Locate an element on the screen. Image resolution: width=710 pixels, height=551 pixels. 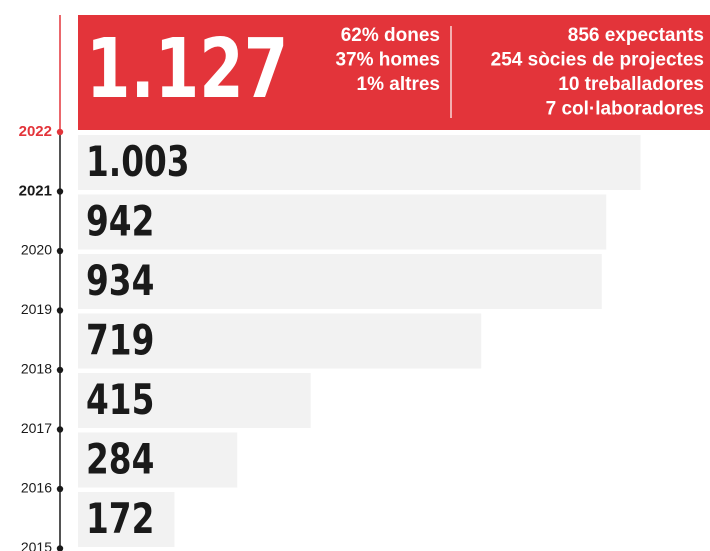
value-label: 1.127 is located at coordinates (187, 69).